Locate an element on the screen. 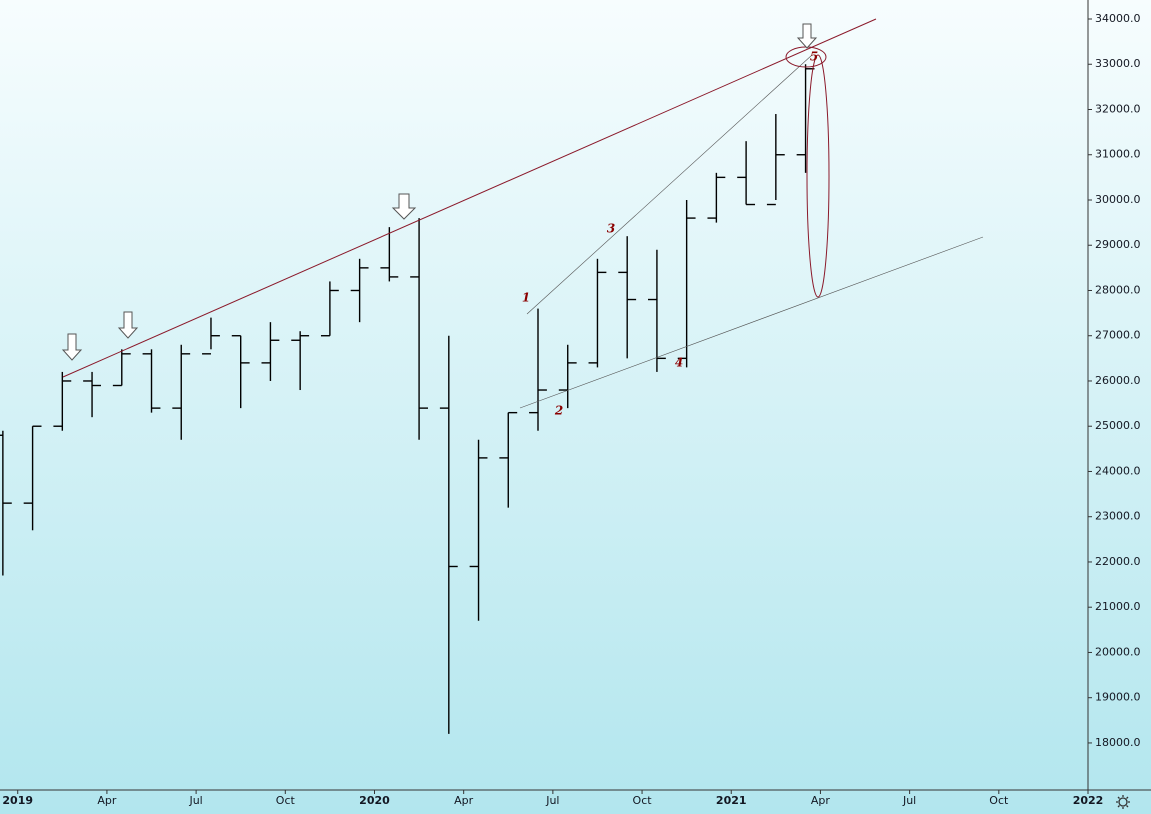 The image size is (1151, 814). x-tick-label: 2020 is located at coordinates (374, 800).